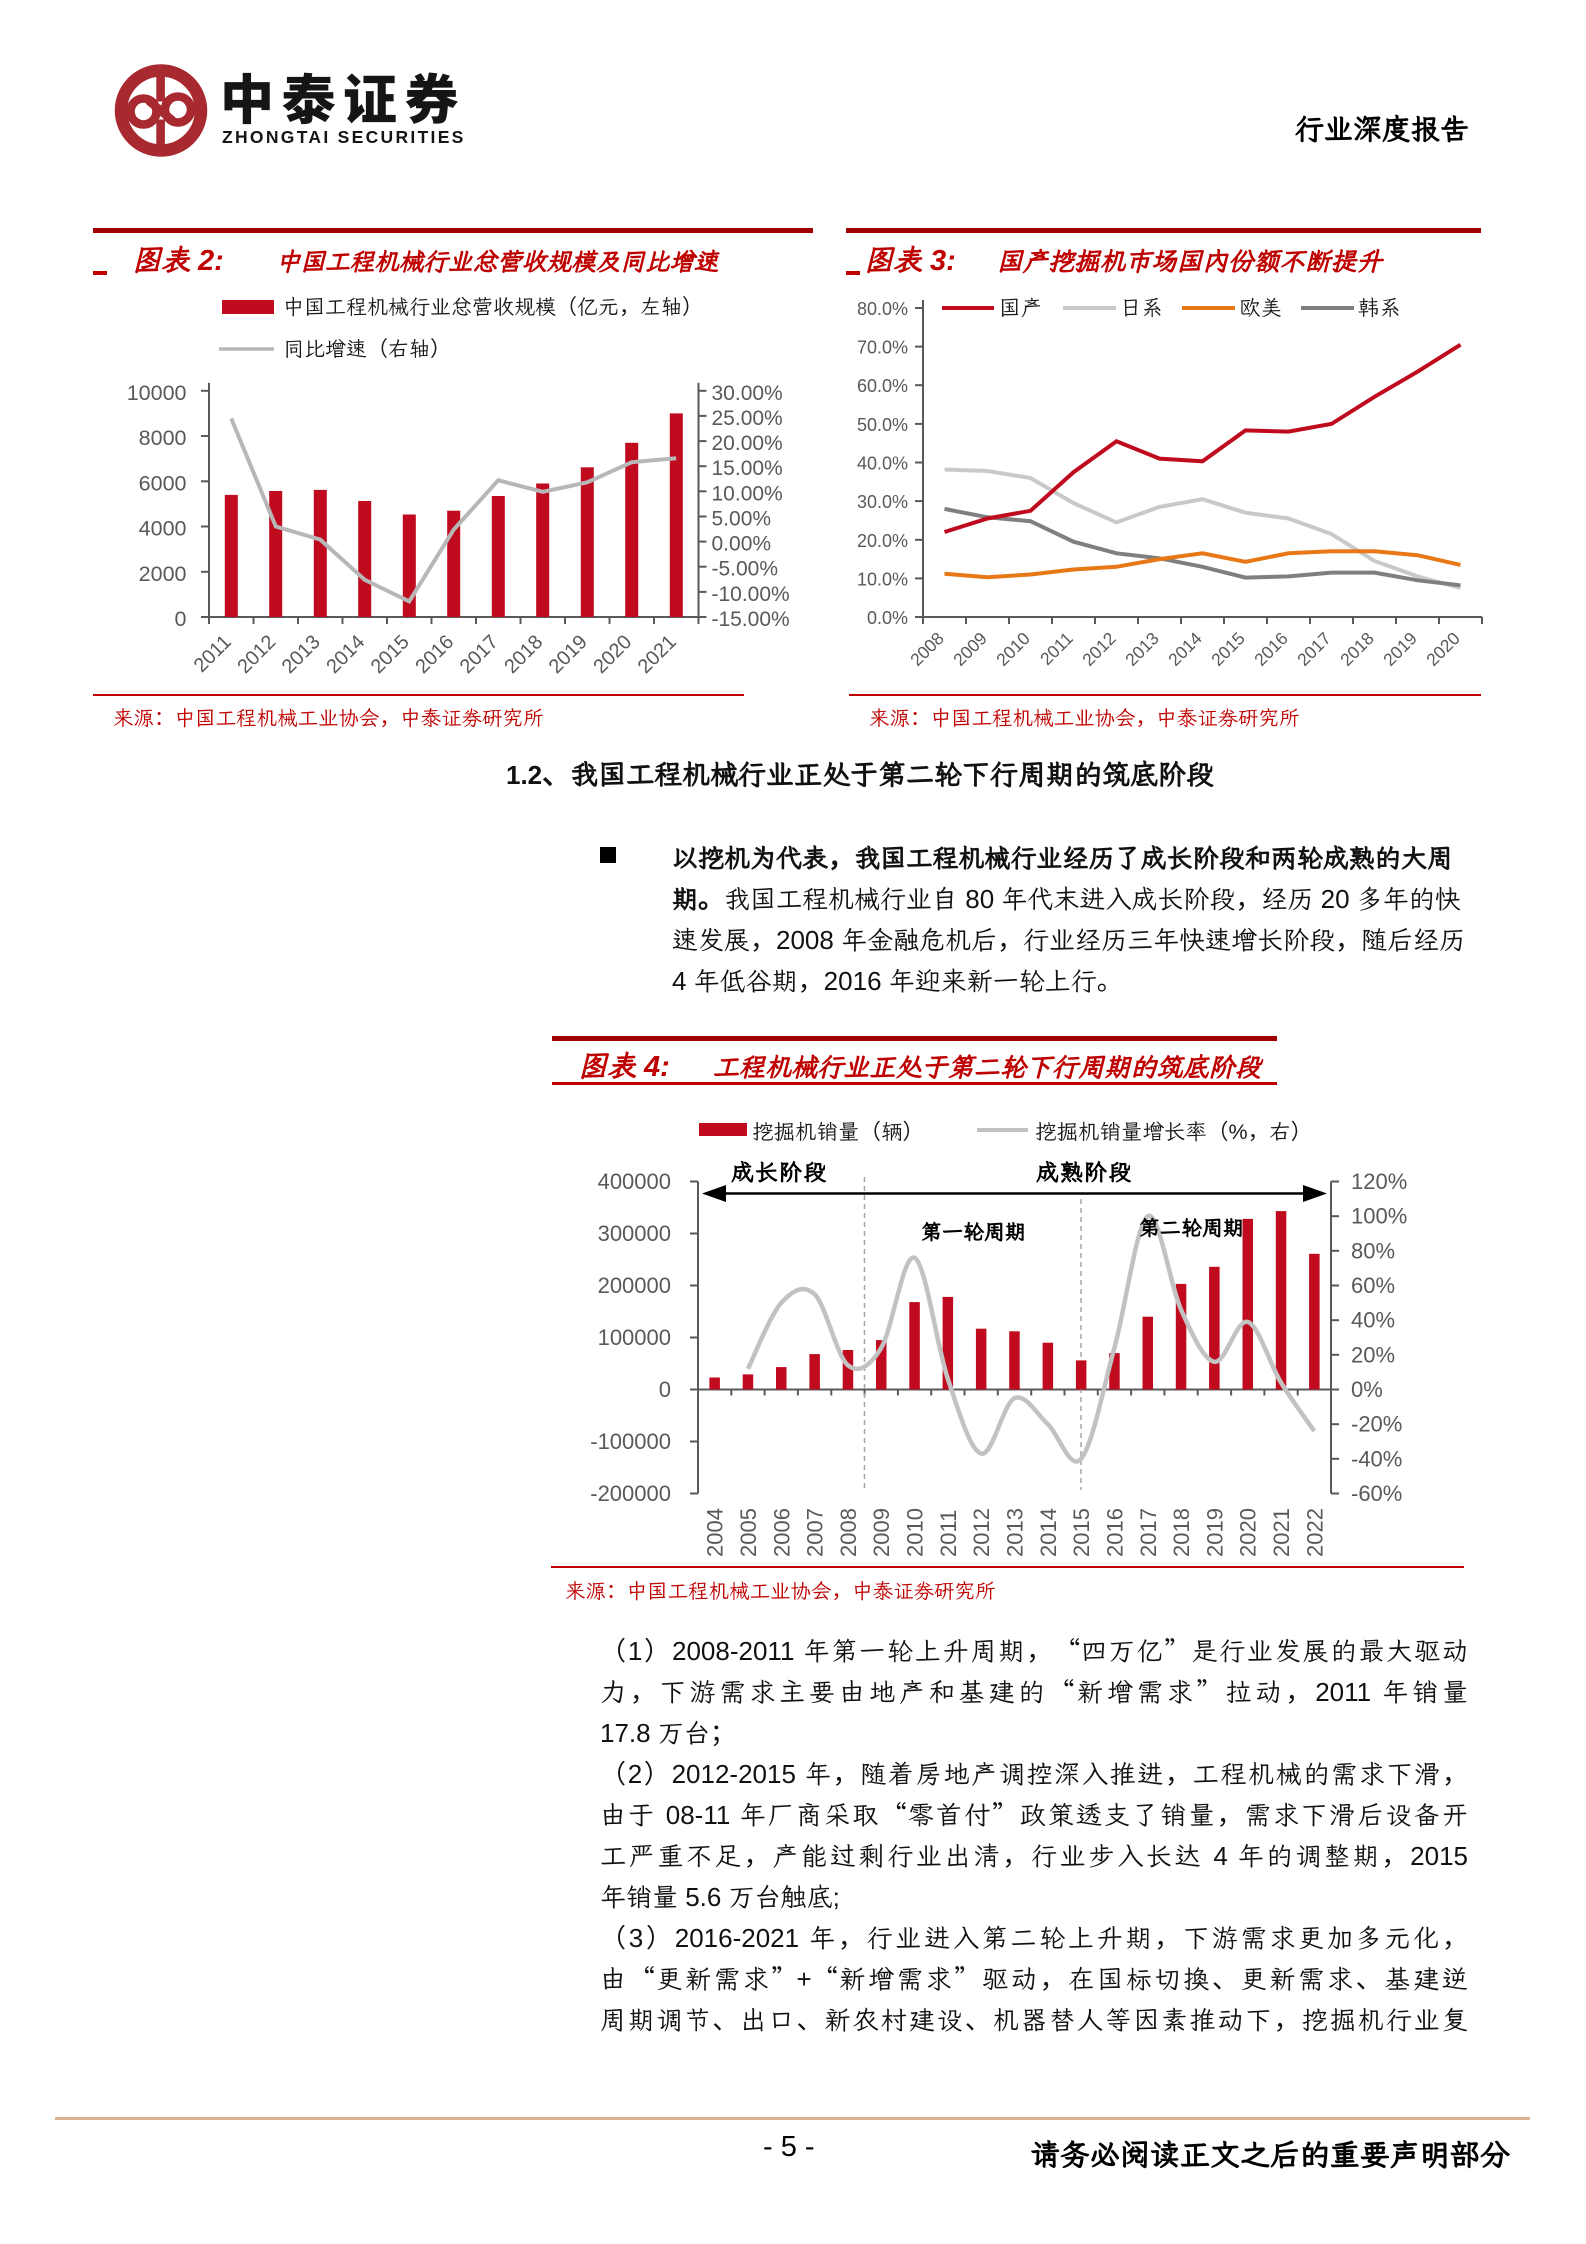  What do you see at coordinates (1173, 1130) in the screenshot?
I see `svg-text: 挖掘机销量增长率（%，右）` at bounding box center [1173, 1130].